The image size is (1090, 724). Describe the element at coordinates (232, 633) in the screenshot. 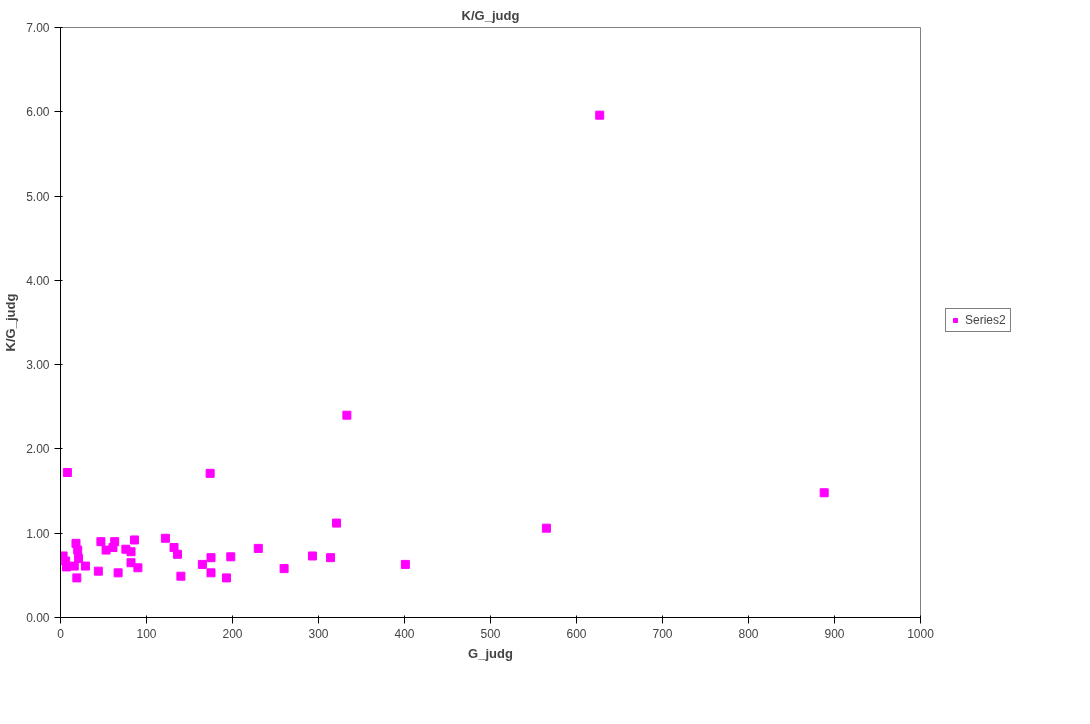

I see `x-tick-label: 200` at that location.